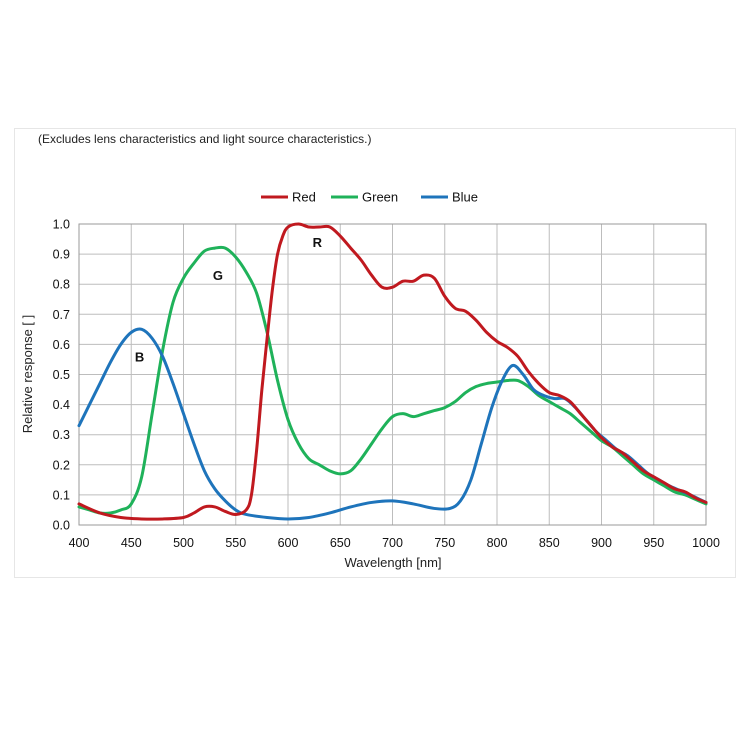 The image size is (750, 750). I want to click on x-axis-label: Wavelength [nm], so click(392, 562).